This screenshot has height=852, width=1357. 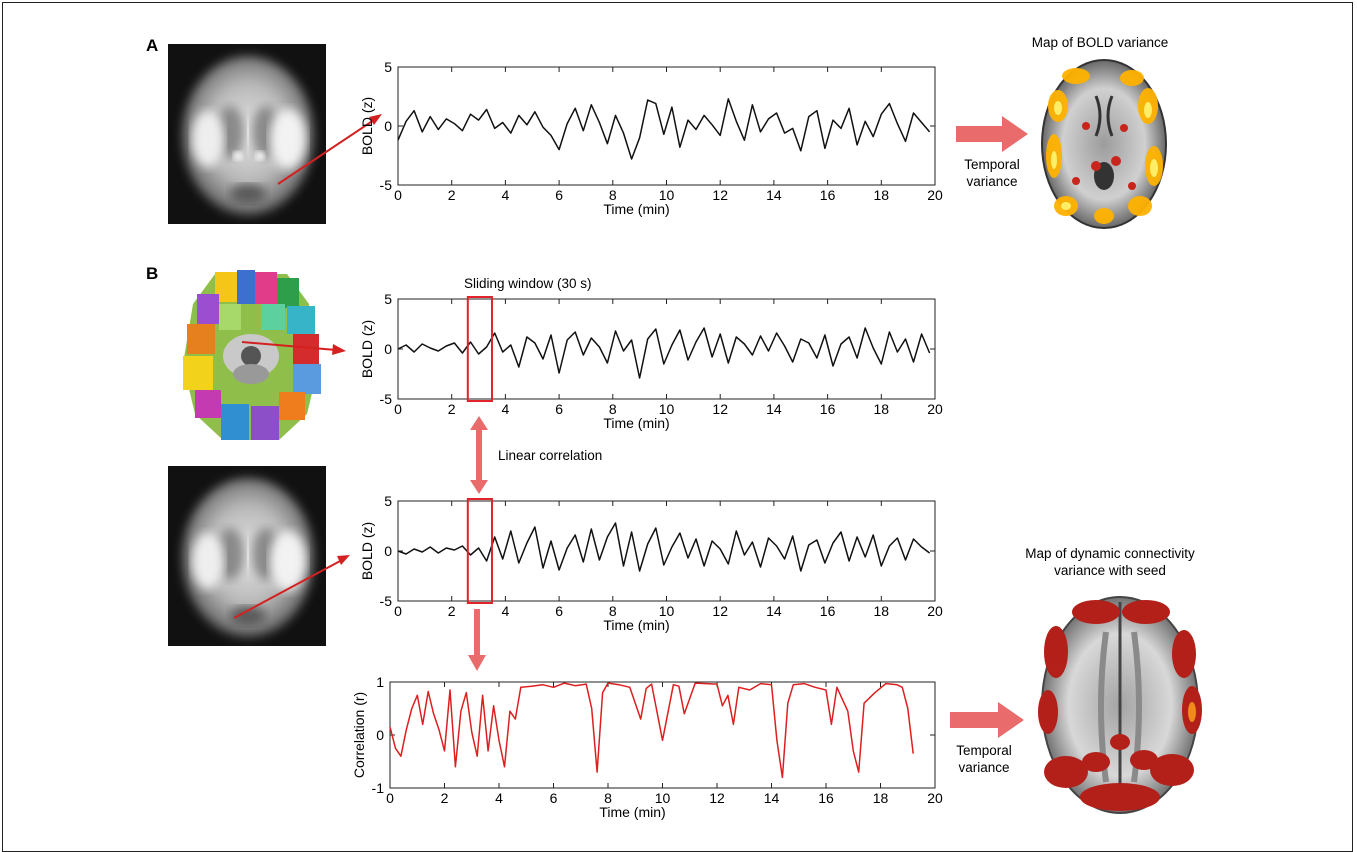 What do you see at coordinates (1104, 144) in the screenshot?
I see `bold-variance-map-image` at bounding box center [1104, 144].